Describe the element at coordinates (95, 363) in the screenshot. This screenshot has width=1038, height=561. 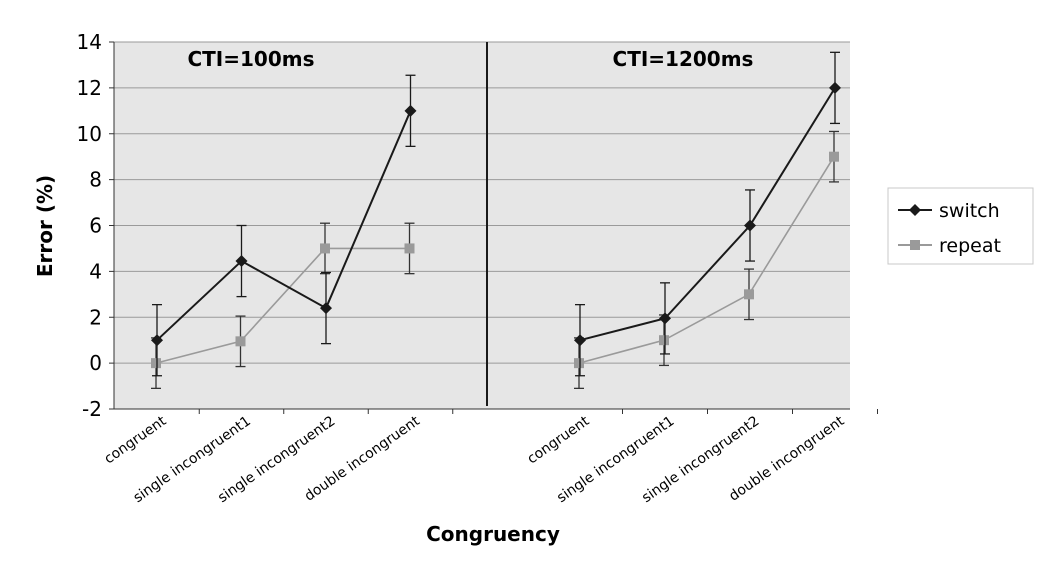
I see `y-tick-label: 0` at that location.